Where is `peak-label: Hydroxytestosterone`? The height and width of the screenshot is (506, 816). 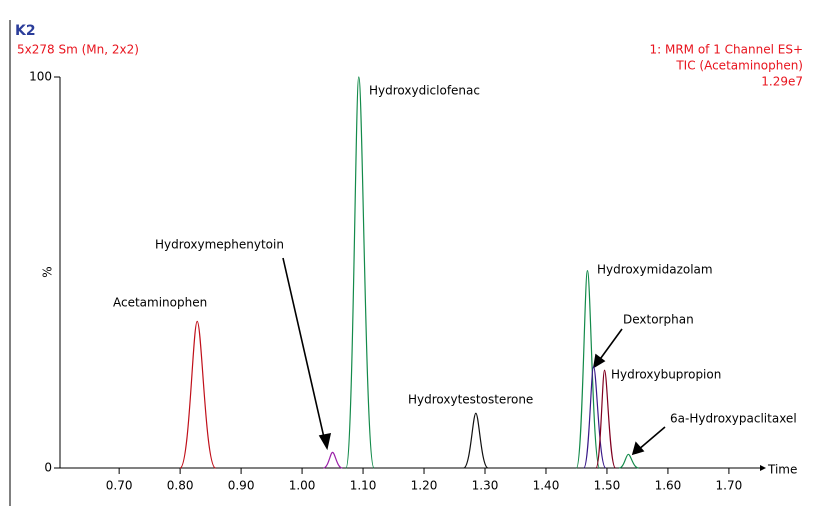
peak-label: Hydroxytestosterone is located at coordinates (470, 400).